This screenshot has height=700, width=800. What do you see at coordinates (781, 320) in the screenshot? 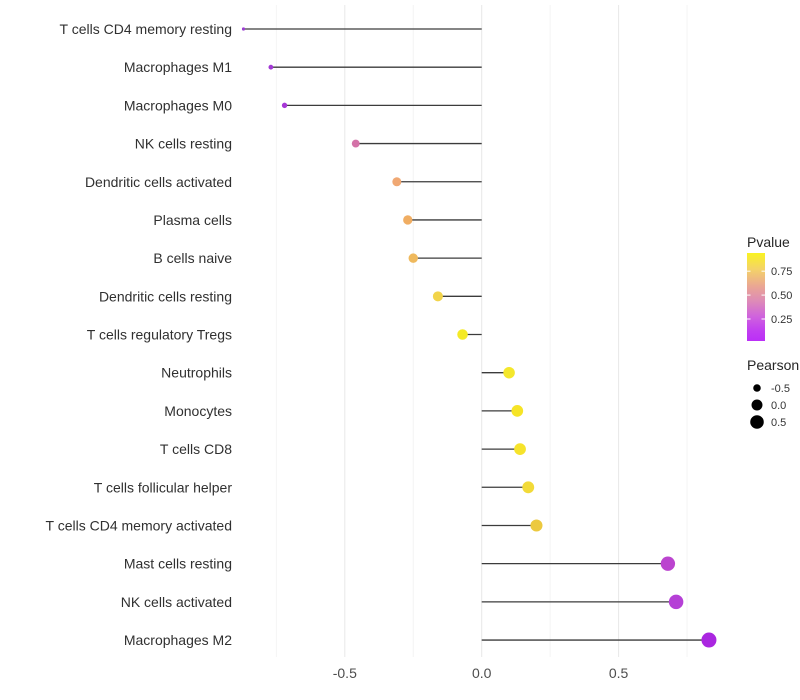
I see `colorbar-tick-label: 0.25` at bounding box center [781, 320].